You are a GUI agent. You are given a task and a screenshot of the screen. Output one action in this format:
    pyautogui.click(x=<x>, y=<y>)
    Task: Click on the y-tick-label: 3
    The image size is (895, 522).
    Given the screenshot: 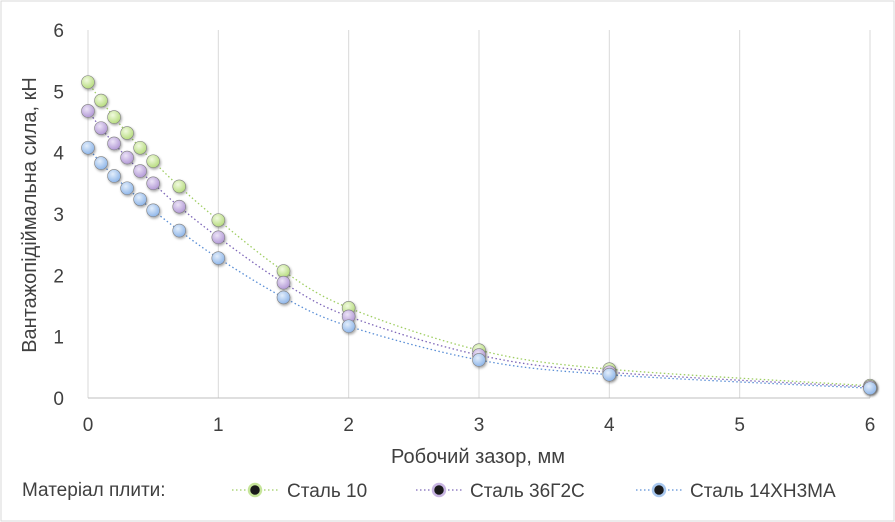 What is the action you would take?
    pyautogui.click(x=58, y=215)
    